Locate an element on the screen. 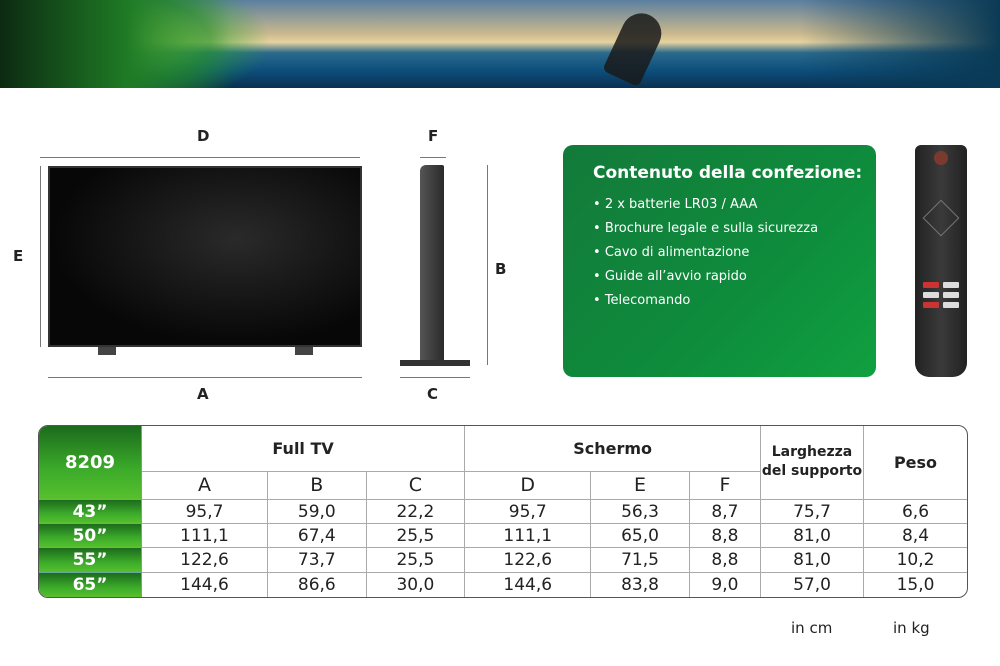  table-row: 65” 144,6 86,6 30,0 144,6 83,8 9,0 57,0 15,0 is located at coordinates (503, 584).